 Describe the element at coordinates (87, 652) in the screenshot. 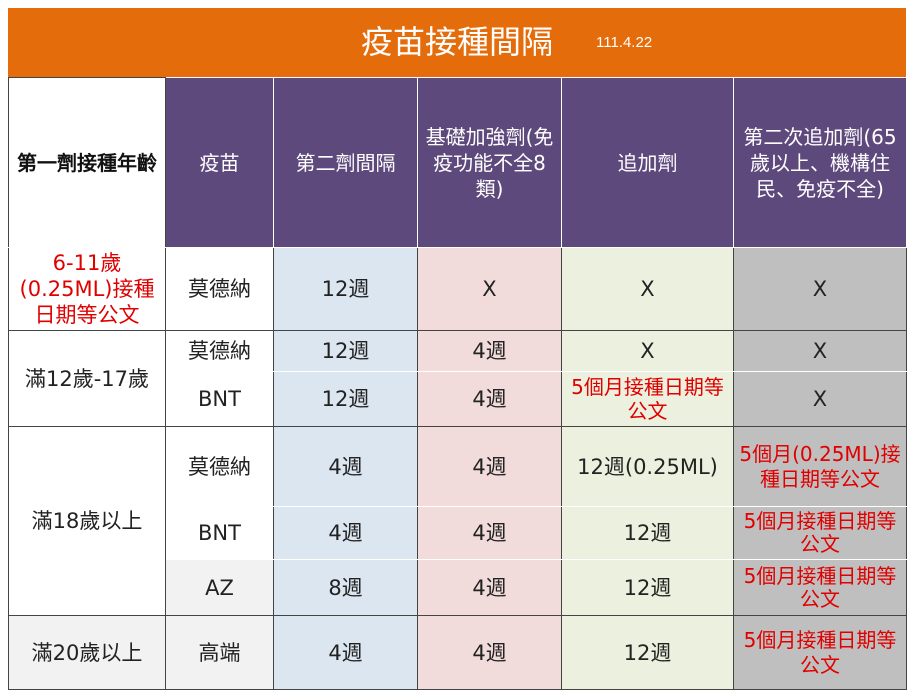

I see `age-cell: 滿20歲以上` at that location.